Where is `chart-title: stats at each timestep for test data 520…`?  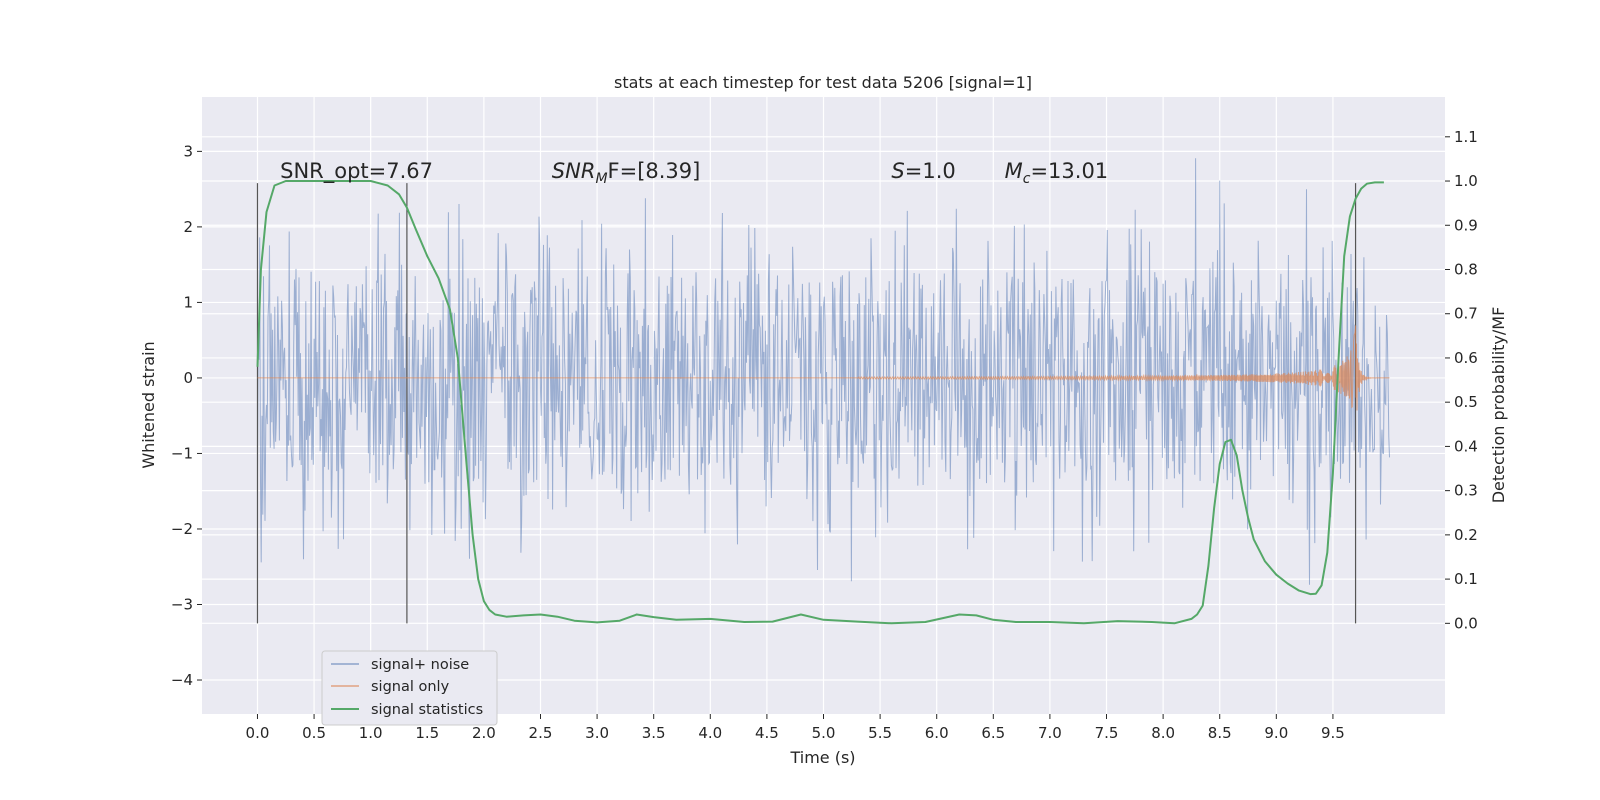
chart-title: stats at each timestep for test data 520… is located at coordinates (823, 82).